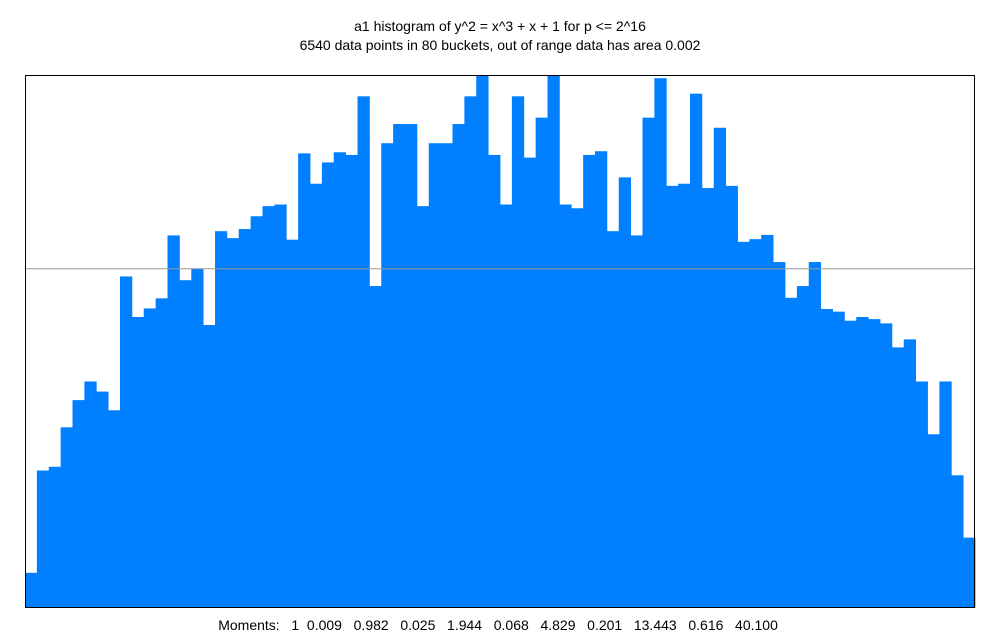  Describe the element at coordinates (291, 625) in the screenshot. I see `moment-value: 1` at that location.